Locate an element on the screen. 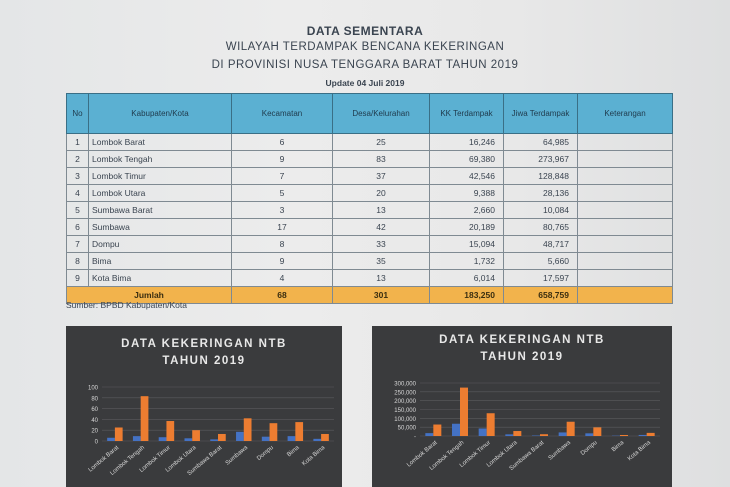 This screenshot has height=487, width=730. table-cell: 1 is located at coordinates (77, 142).